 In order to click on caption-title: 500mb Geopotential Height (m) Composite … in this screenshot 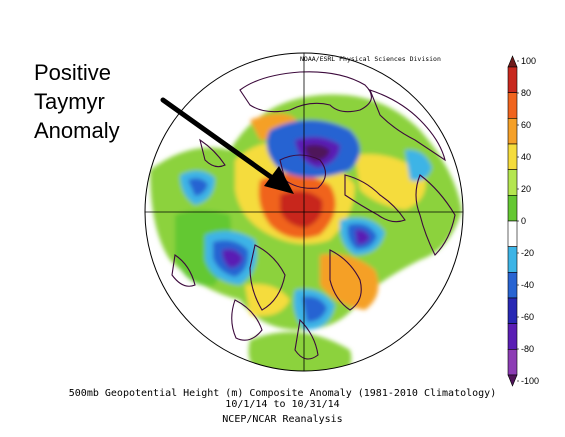, I will do `click(282, 393)`.